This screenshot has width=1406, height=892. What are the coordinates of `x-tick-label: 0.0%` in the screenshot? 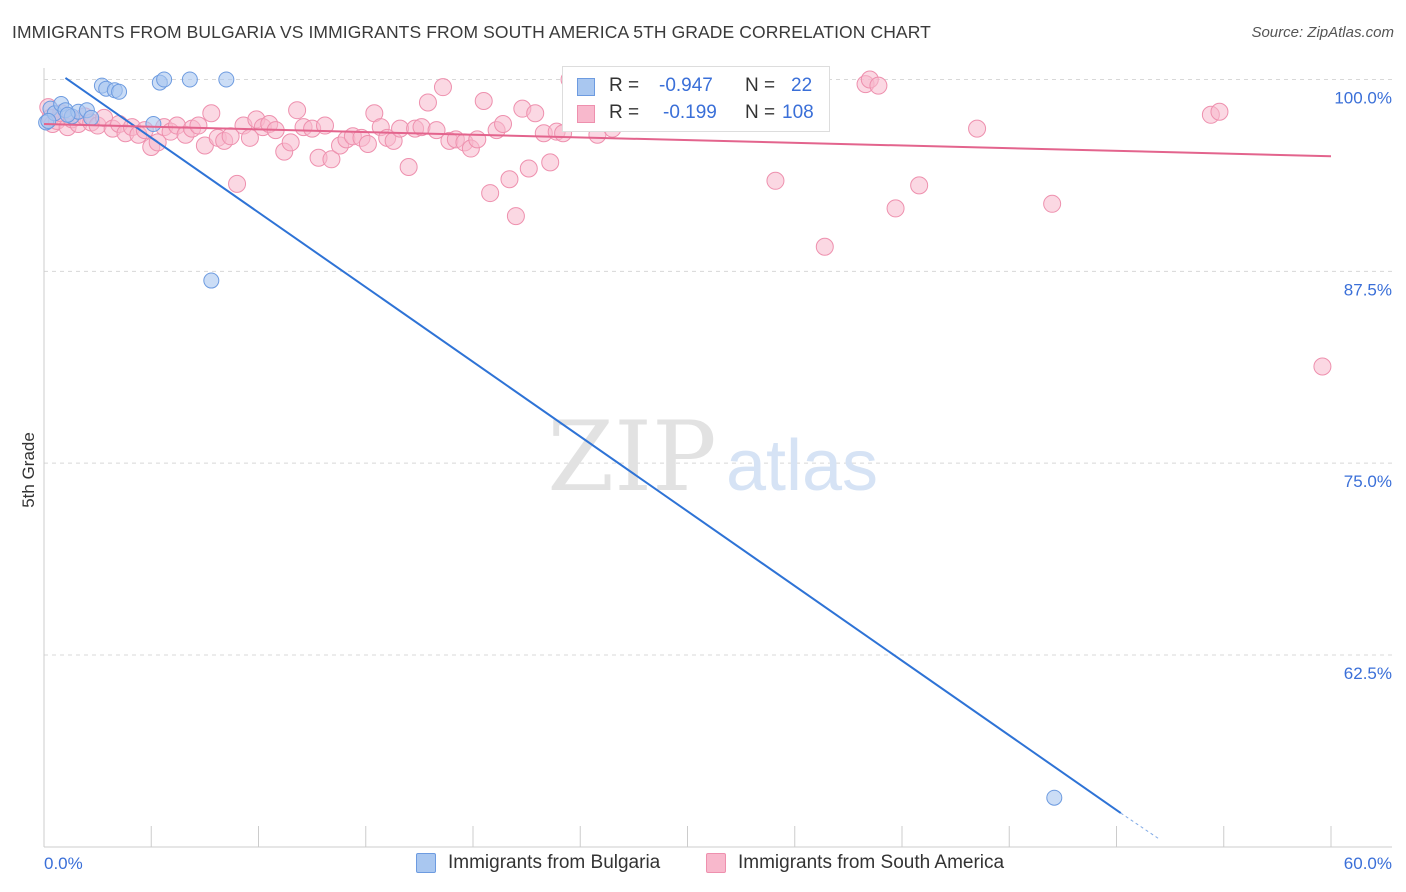 It's located at (63, 863).